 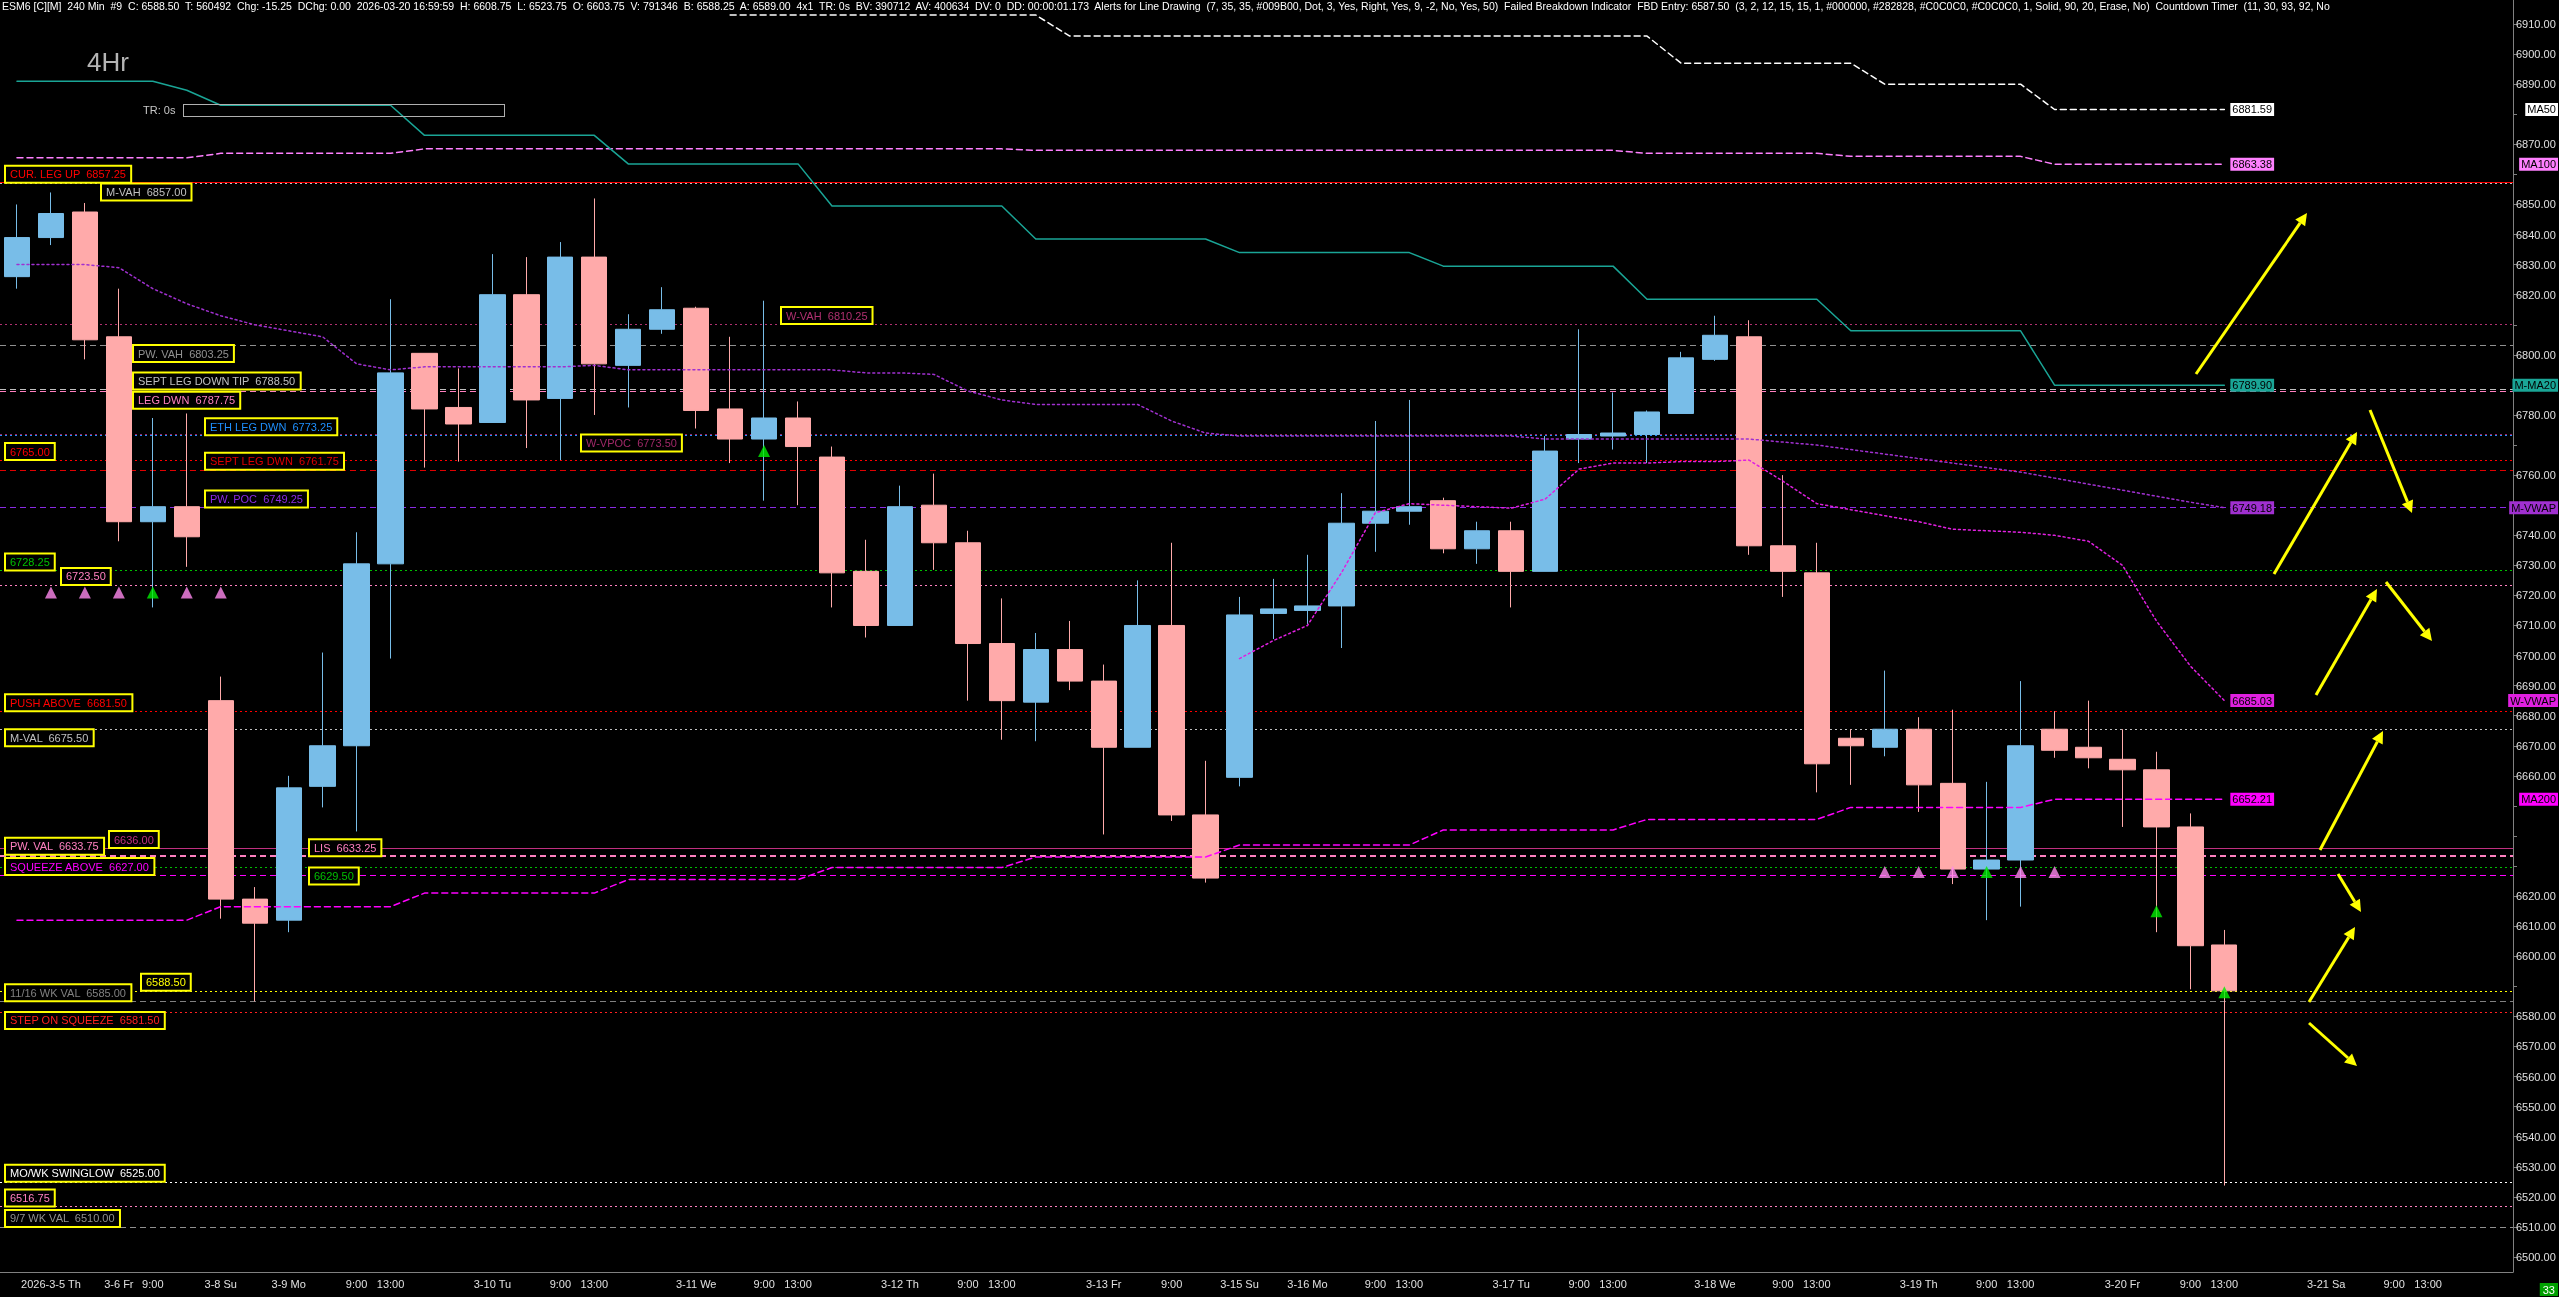 I want to click on y-tick-label: 6850.00, so click(x=2536, y=204).